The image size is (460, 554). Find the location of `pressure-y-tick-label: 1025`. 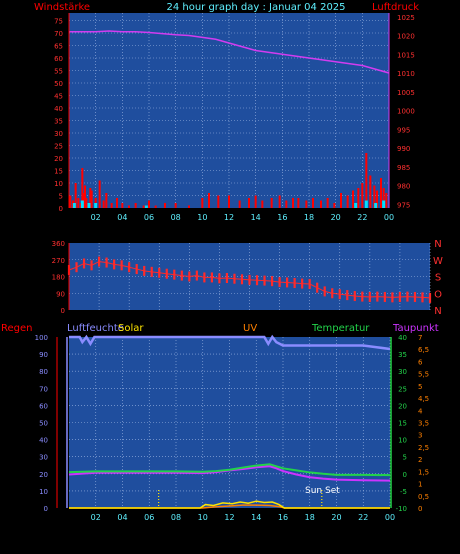

pressure-y-tick-label: 1025 is located at coordinates (406, 18).